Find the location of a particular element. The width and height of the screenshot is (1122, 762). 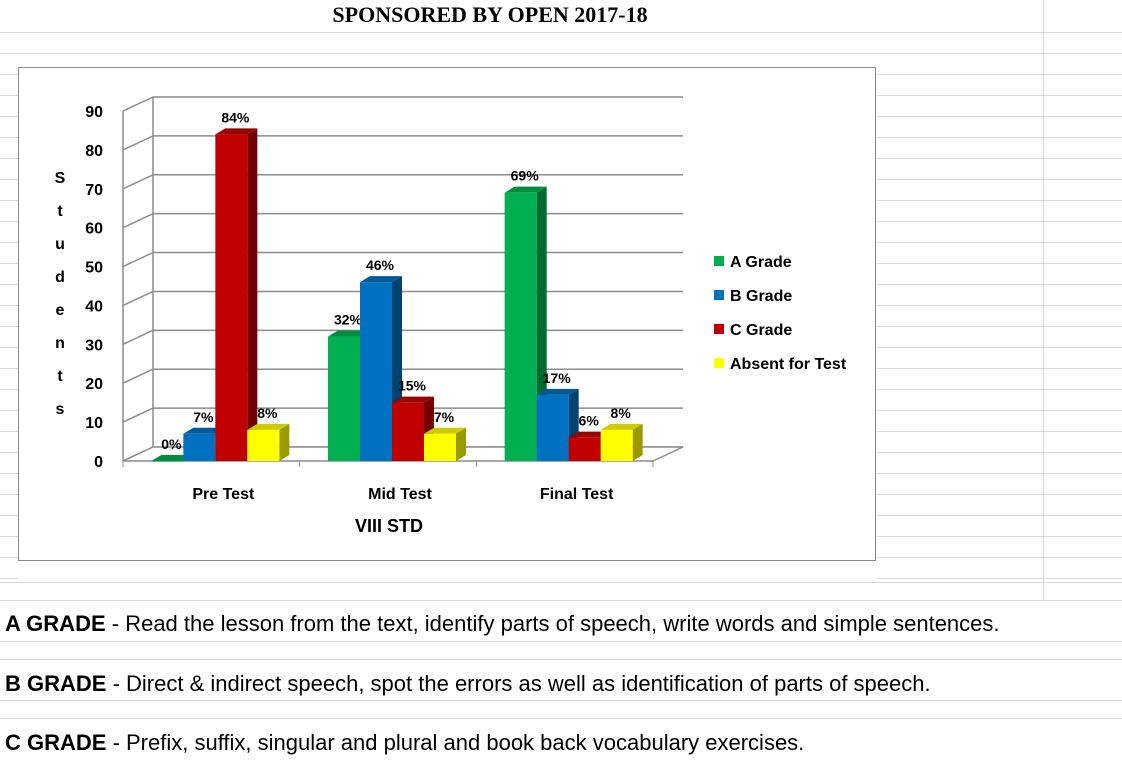

x-tick-label: Mid Test is located at coordinates (400, 494).